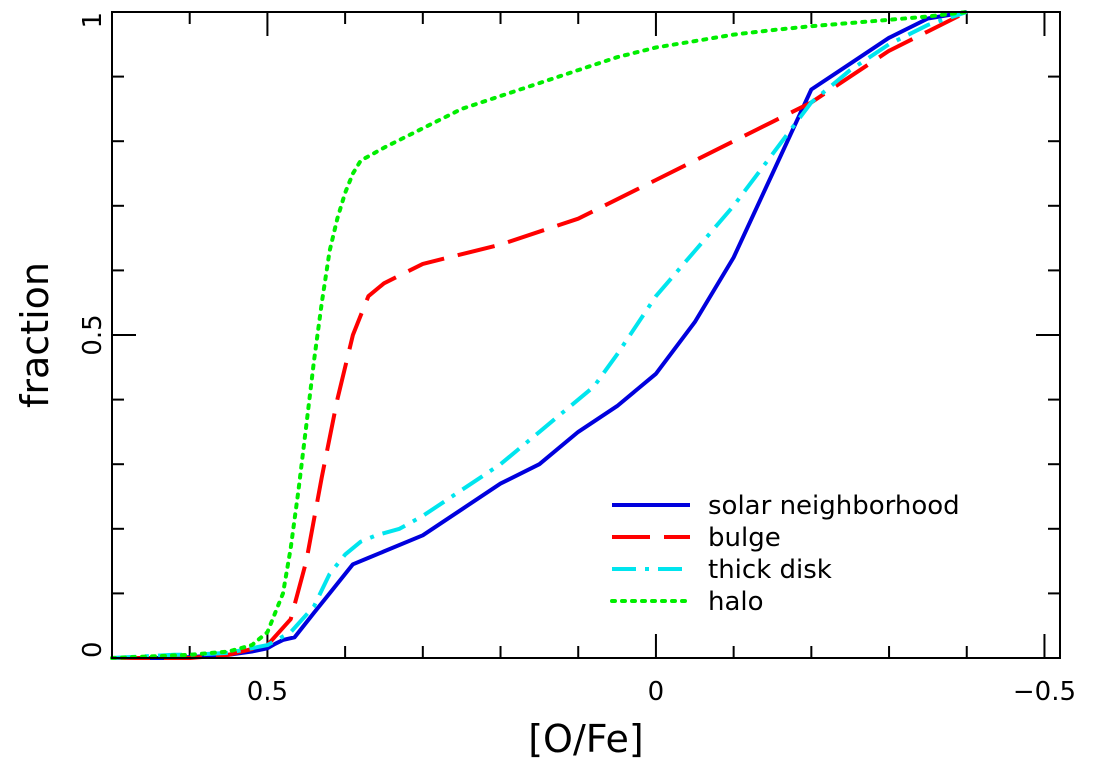 This screenshot has width=1105, height=770. I want to click on legend-label-halo: halo, so click(736, 602).